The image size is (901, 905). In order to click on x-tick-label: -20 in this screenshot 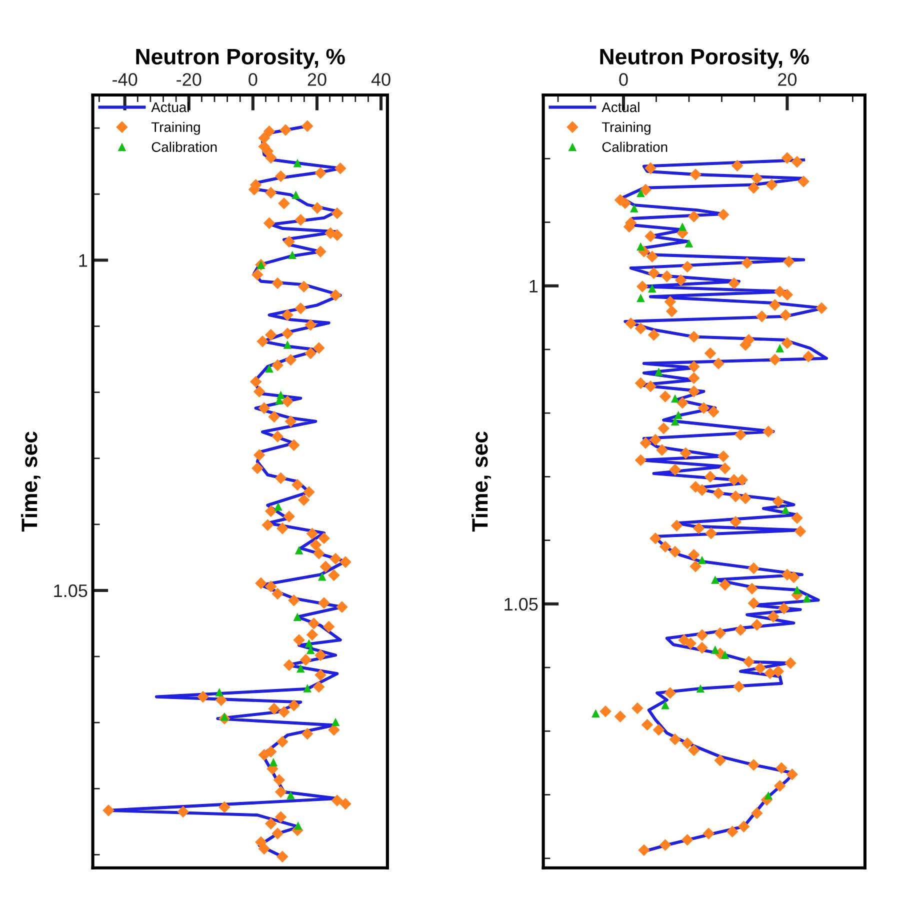, I will do `click(189, 79)`.